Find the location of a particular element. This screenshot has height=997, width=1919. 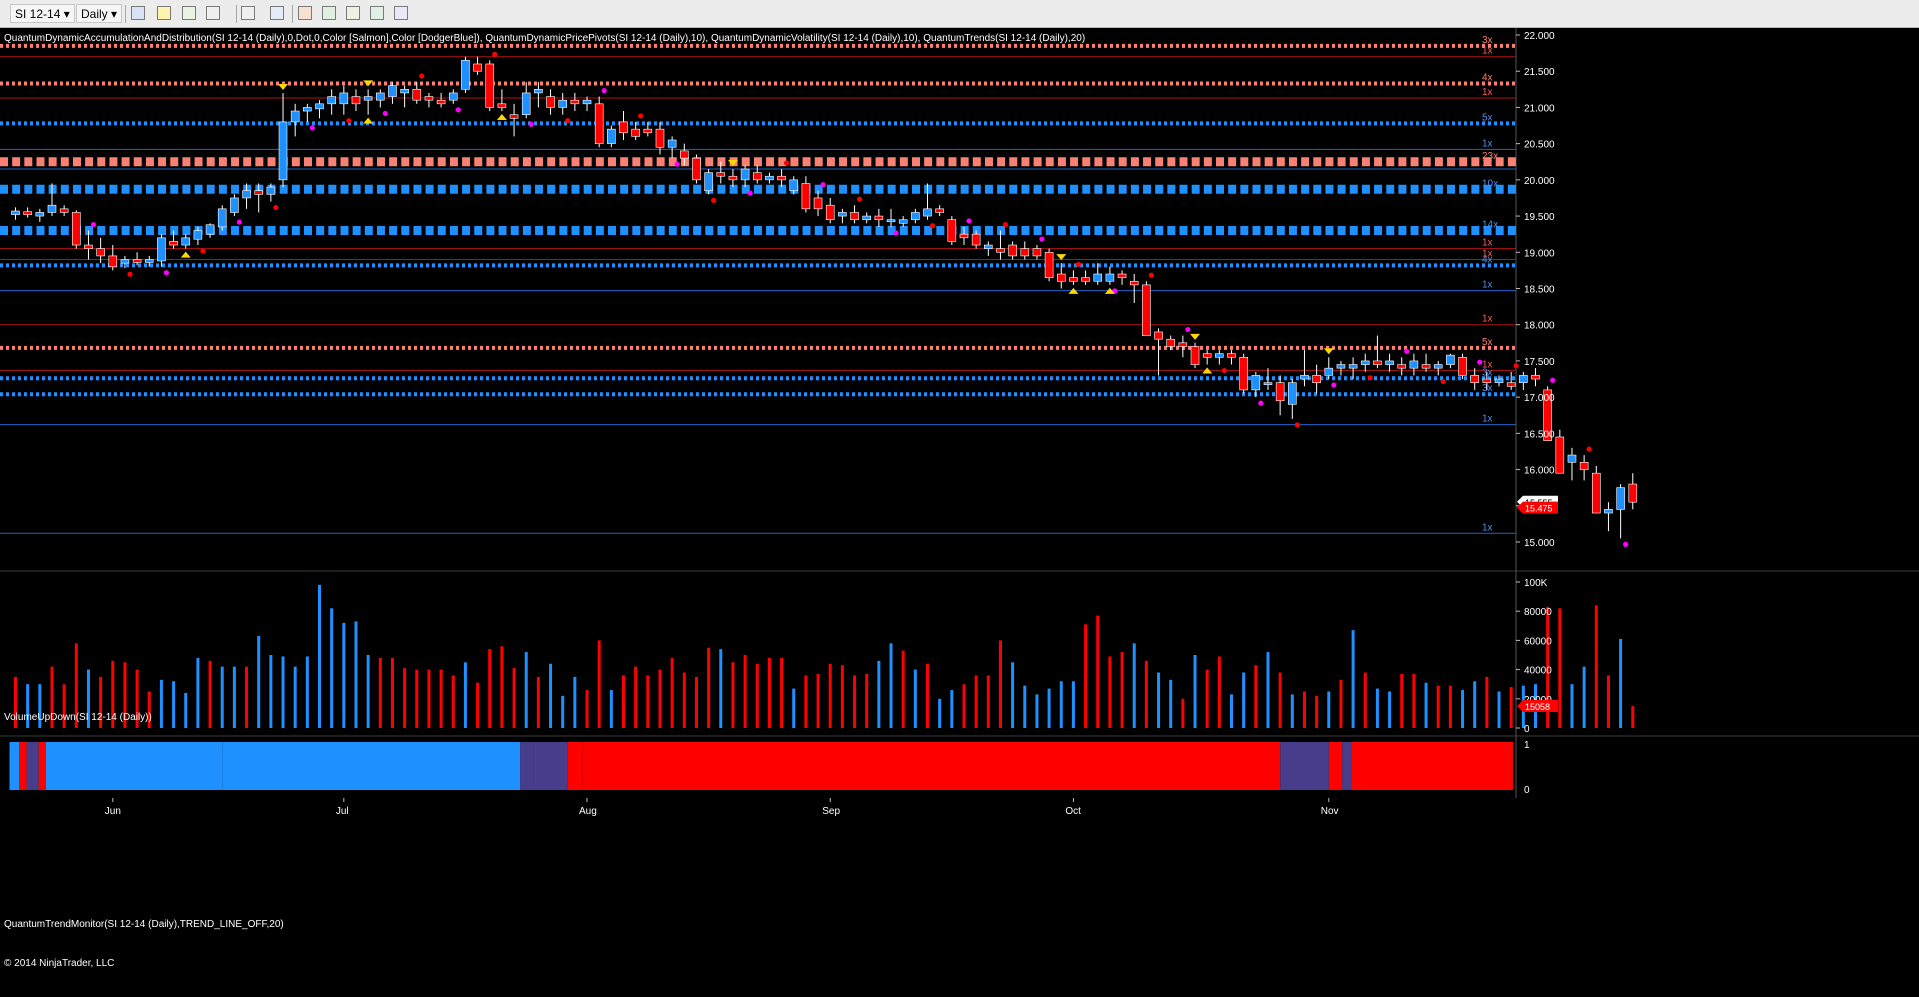

bars-type-icon is located at coordinates (138, 13).